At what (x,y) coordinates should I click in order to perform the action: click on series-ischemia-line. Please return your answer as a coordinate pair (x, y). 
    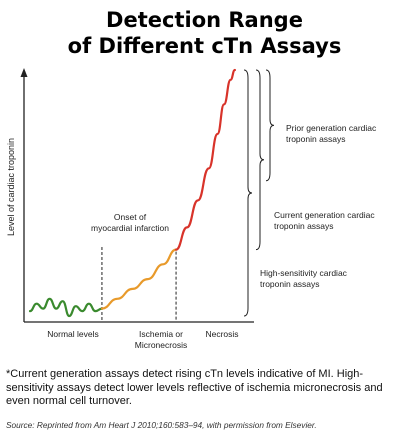
    Looking at the image, I should click on (139, 279).